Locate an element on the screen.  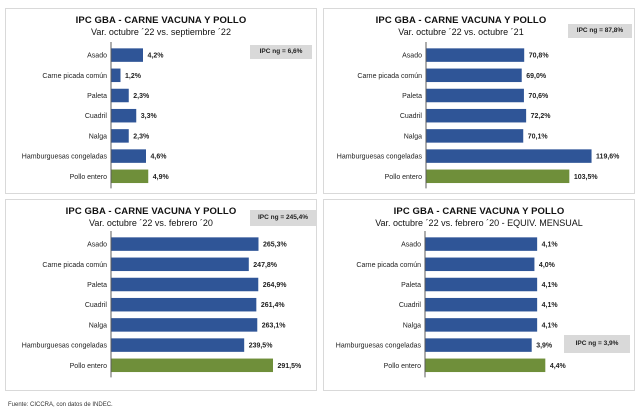
value-label: 119,6% is located at coordinates (608, 157).